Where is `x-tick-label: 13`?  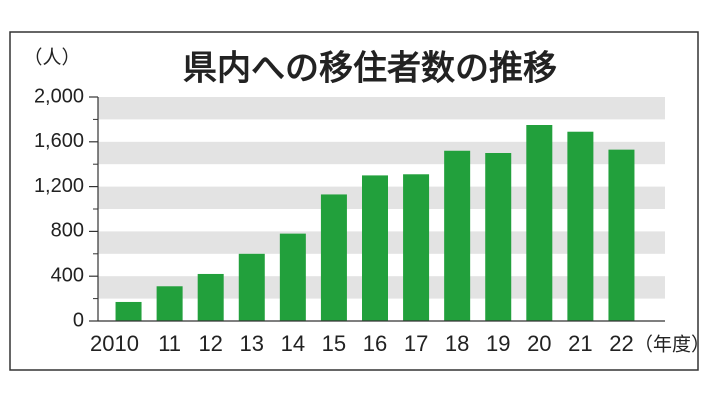 x-tick-label: 13 is located at coordinates (252, 343).